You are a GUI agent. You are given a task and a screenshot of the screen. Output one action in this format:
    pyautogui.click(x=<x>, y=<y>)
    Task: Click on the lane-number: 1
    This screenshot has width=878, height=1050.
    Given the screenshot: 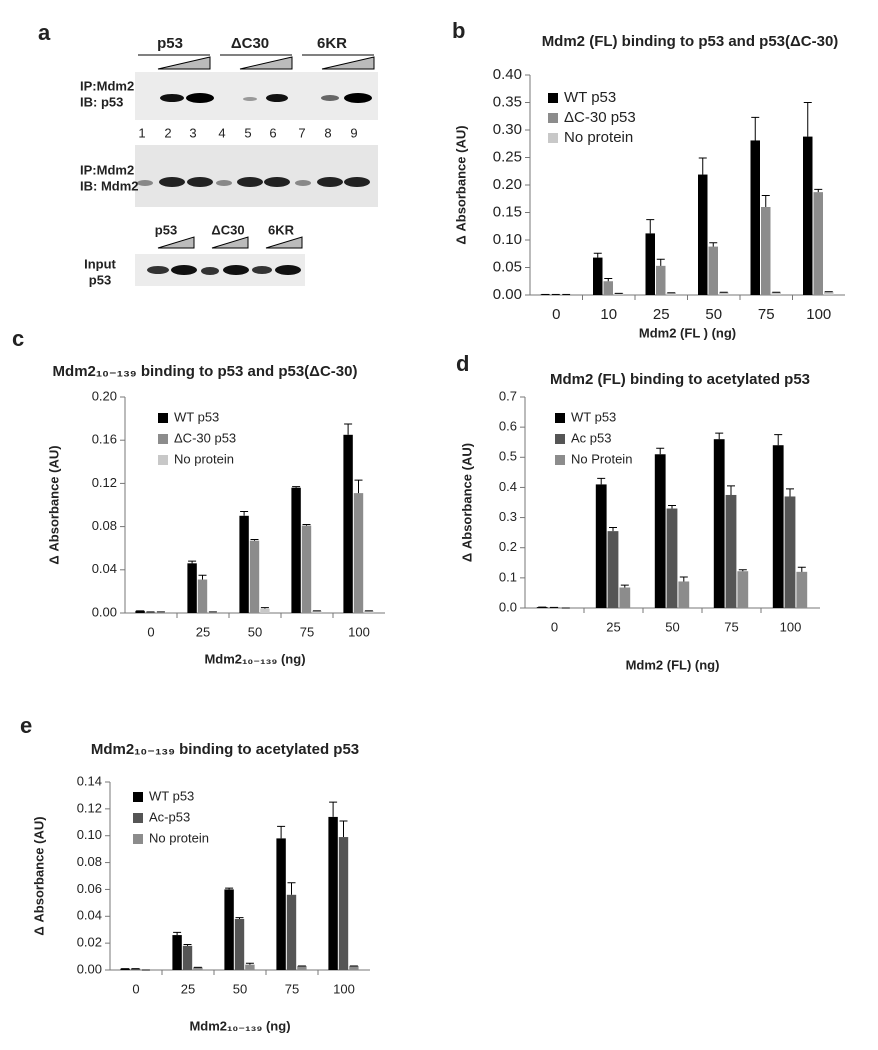 What is the action you would take?
    pyautogui.click(x=141, y=132)
    